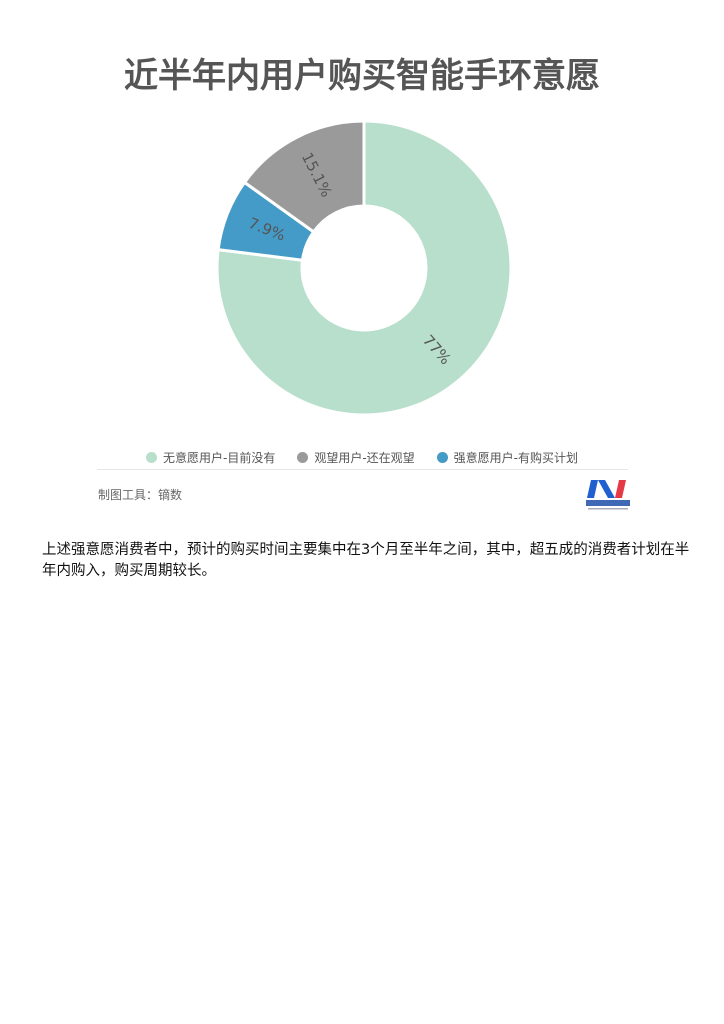  What do you see at coordinates (362, 469) in the screenshot?
I see `divider` at bounding box center [362, 469].